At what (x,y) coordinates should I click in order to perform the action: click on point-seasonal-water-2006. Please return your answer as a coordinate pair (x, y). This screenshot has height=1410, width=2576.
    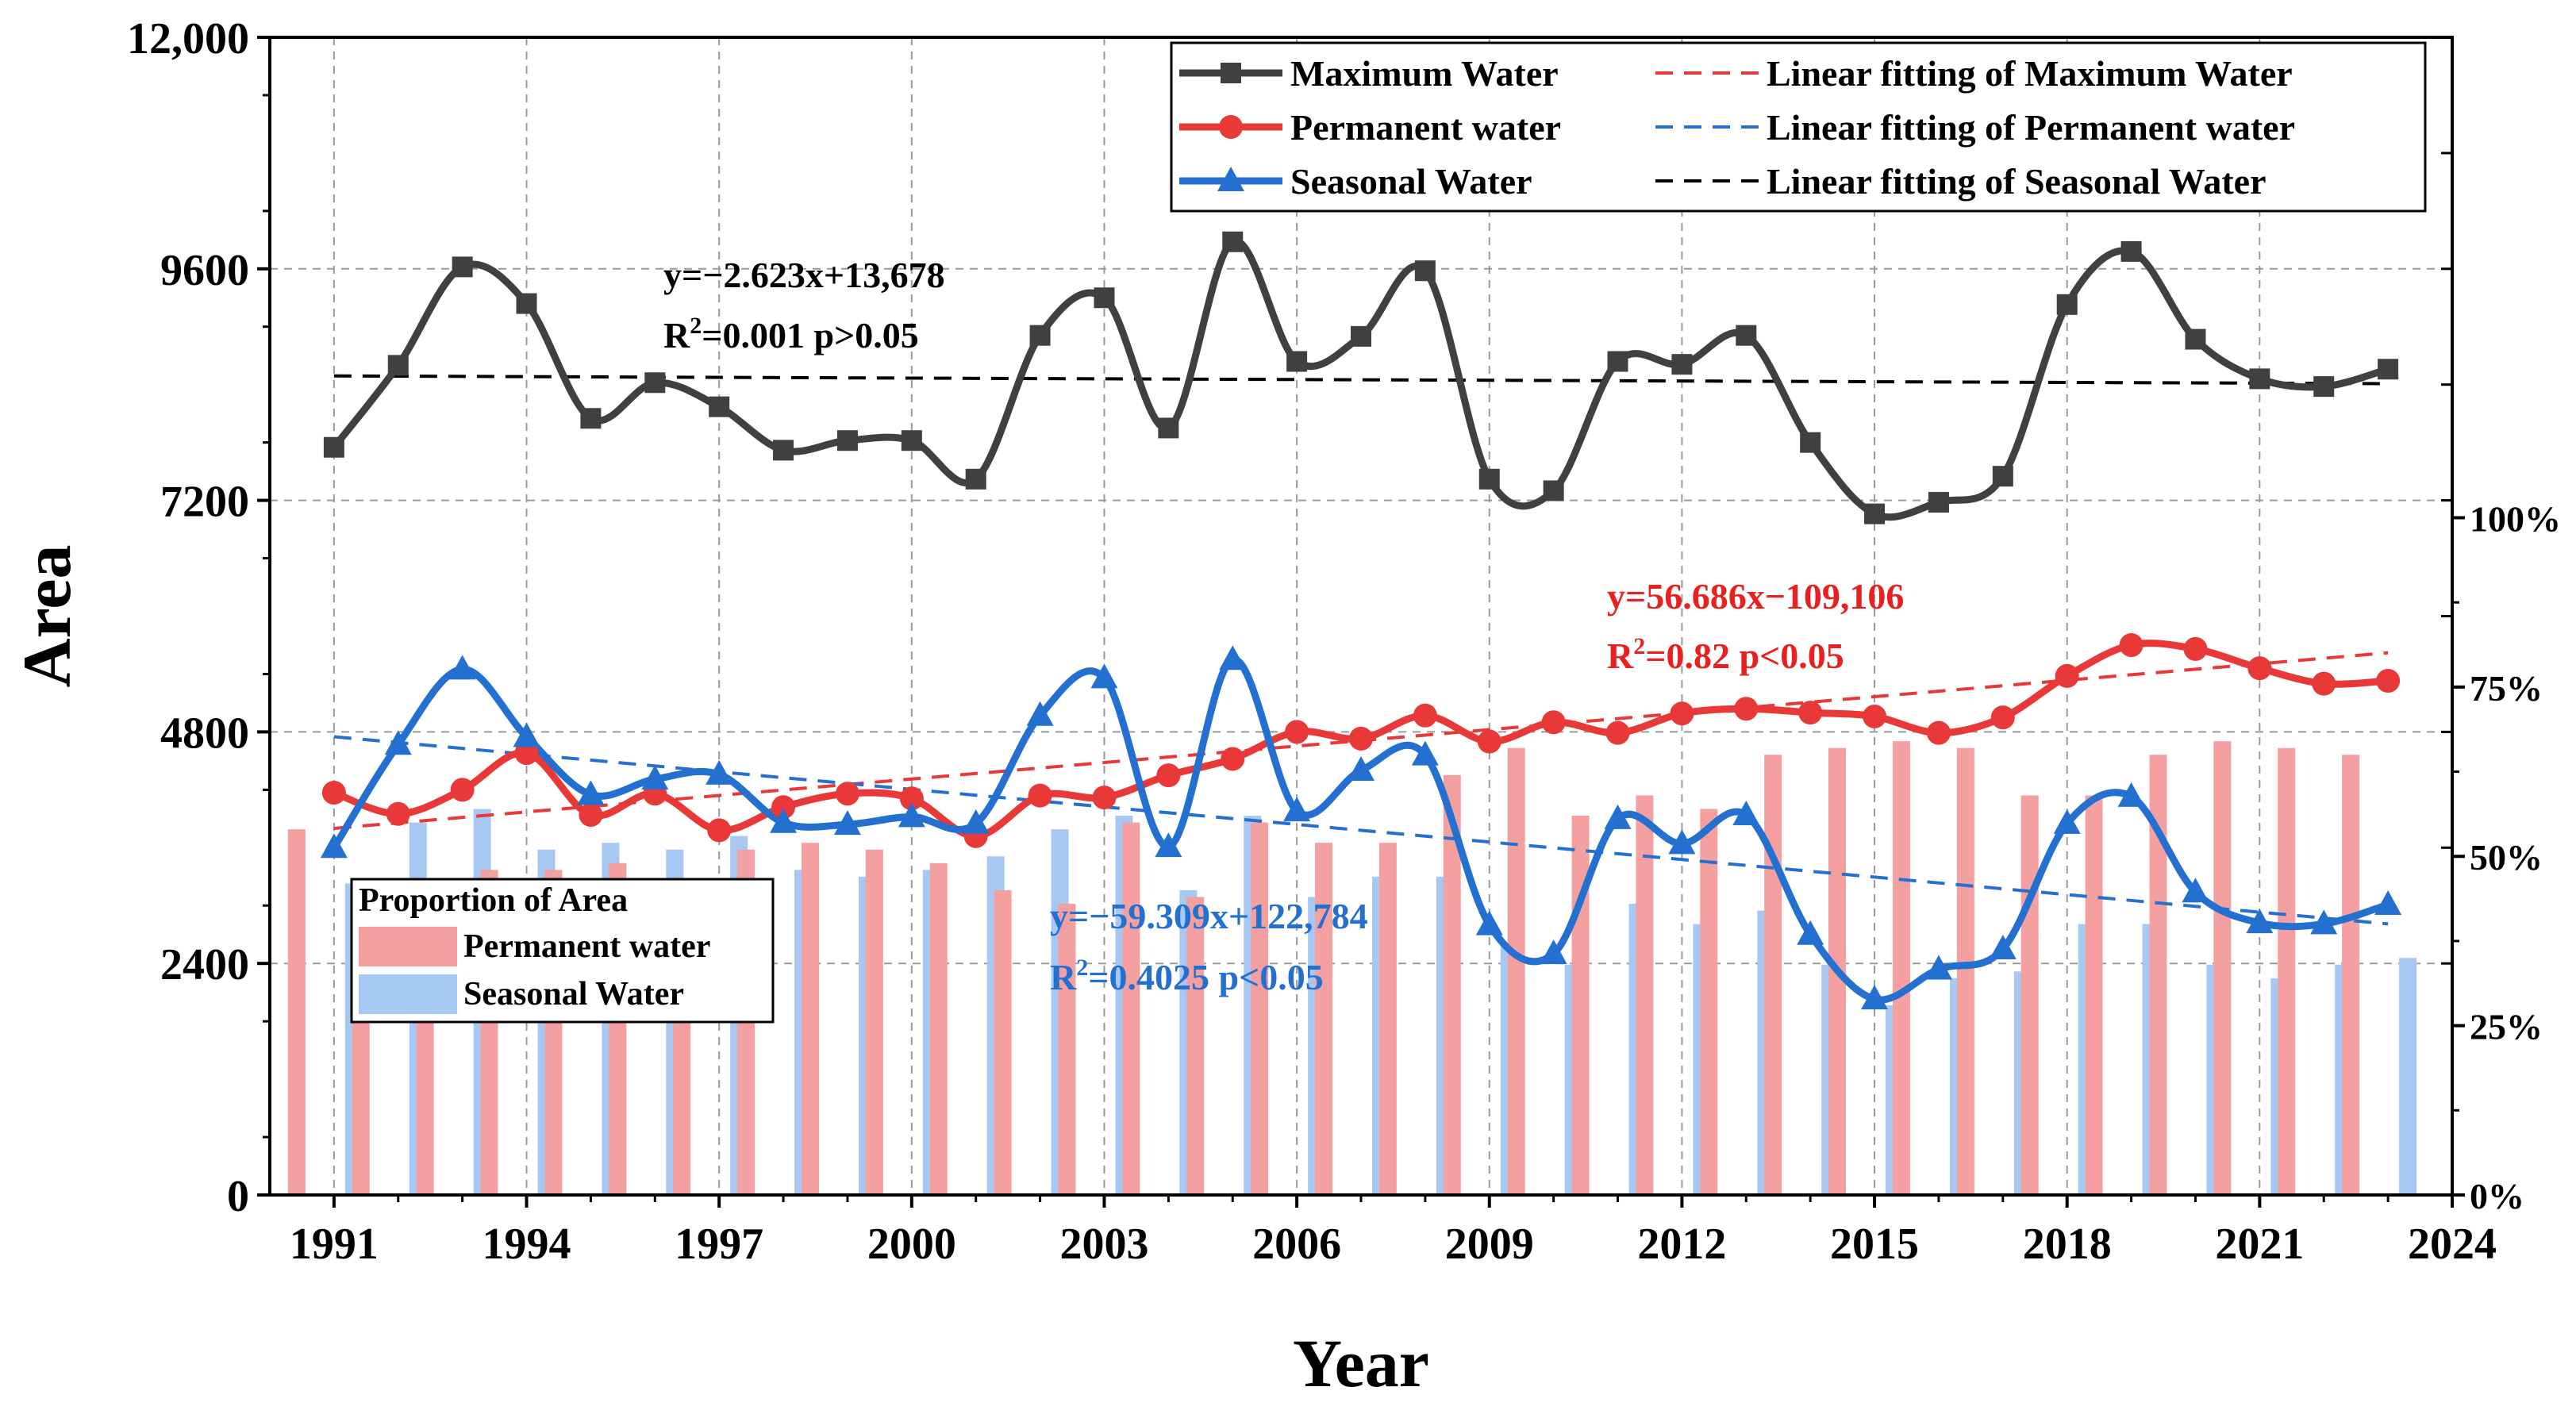
    Looking at the image, I should click on (1297, 809).